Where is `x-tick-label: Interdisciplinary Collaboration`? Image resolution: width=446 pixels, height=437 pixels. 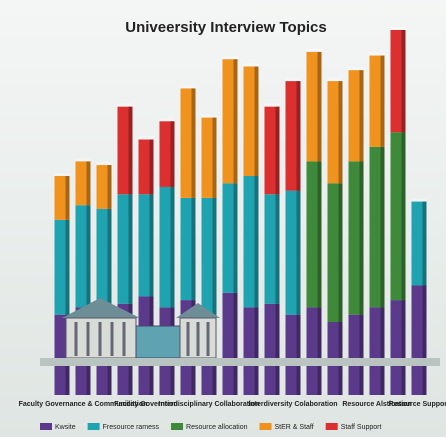
x-tick-label: Interdisciplinary Collaboration is located at coordinates (208, 404).